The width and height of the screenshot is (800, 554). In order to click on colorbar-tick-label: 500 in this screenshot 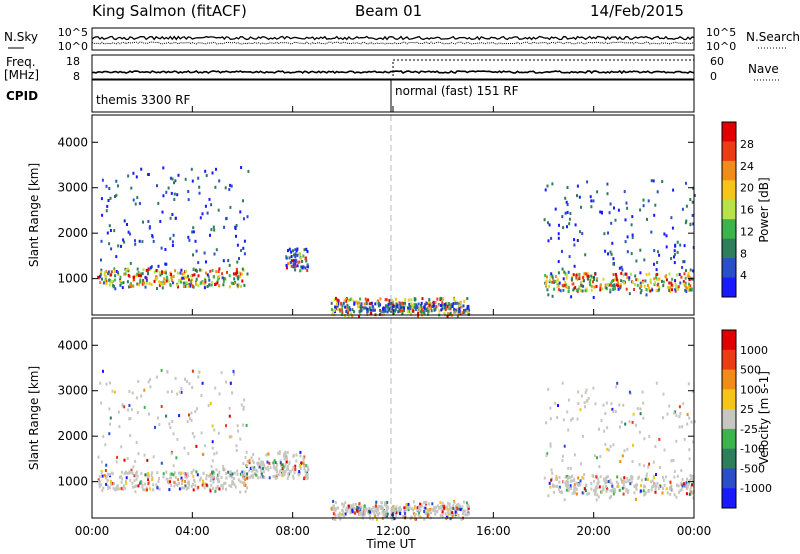, I will do `click(750, 370)`.